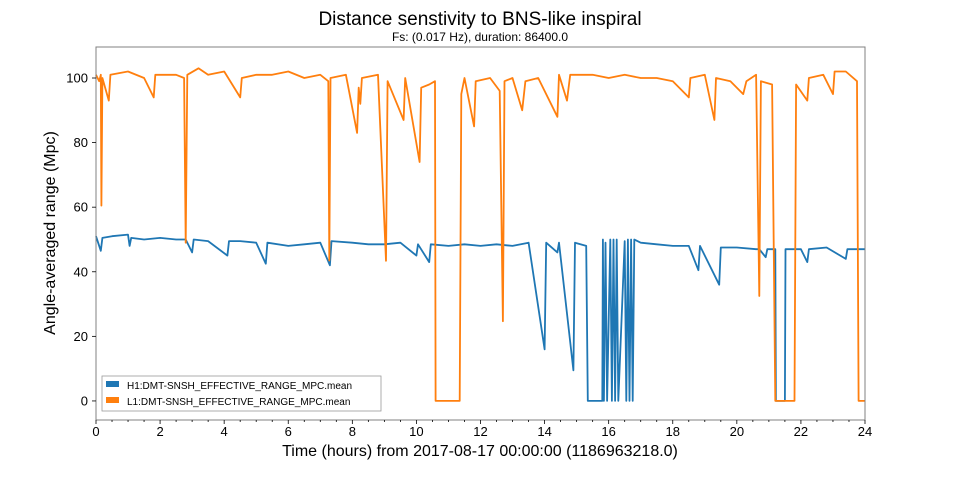  Describe the element at coordinates (81, 239) in the screenshot. I see `y-axis: 0 20 40 60 80 100` at that location.